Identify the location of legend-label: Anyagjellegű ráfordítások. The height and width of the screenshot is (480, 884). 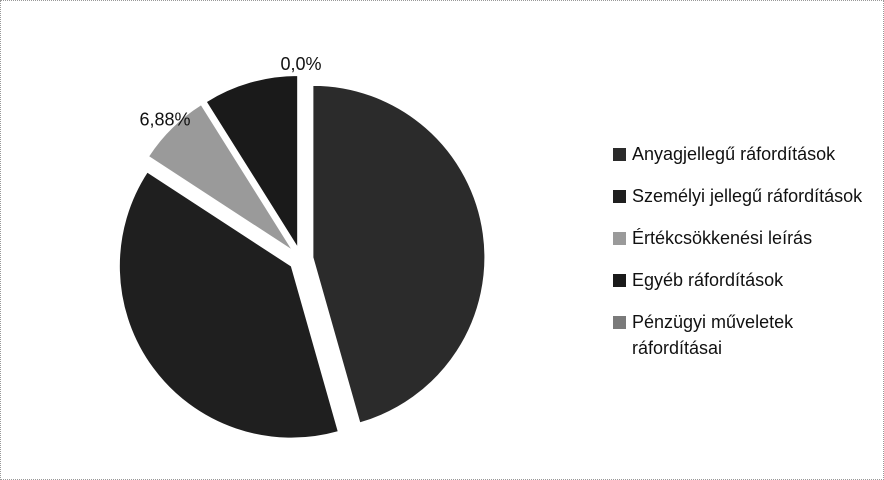
(734, 154).